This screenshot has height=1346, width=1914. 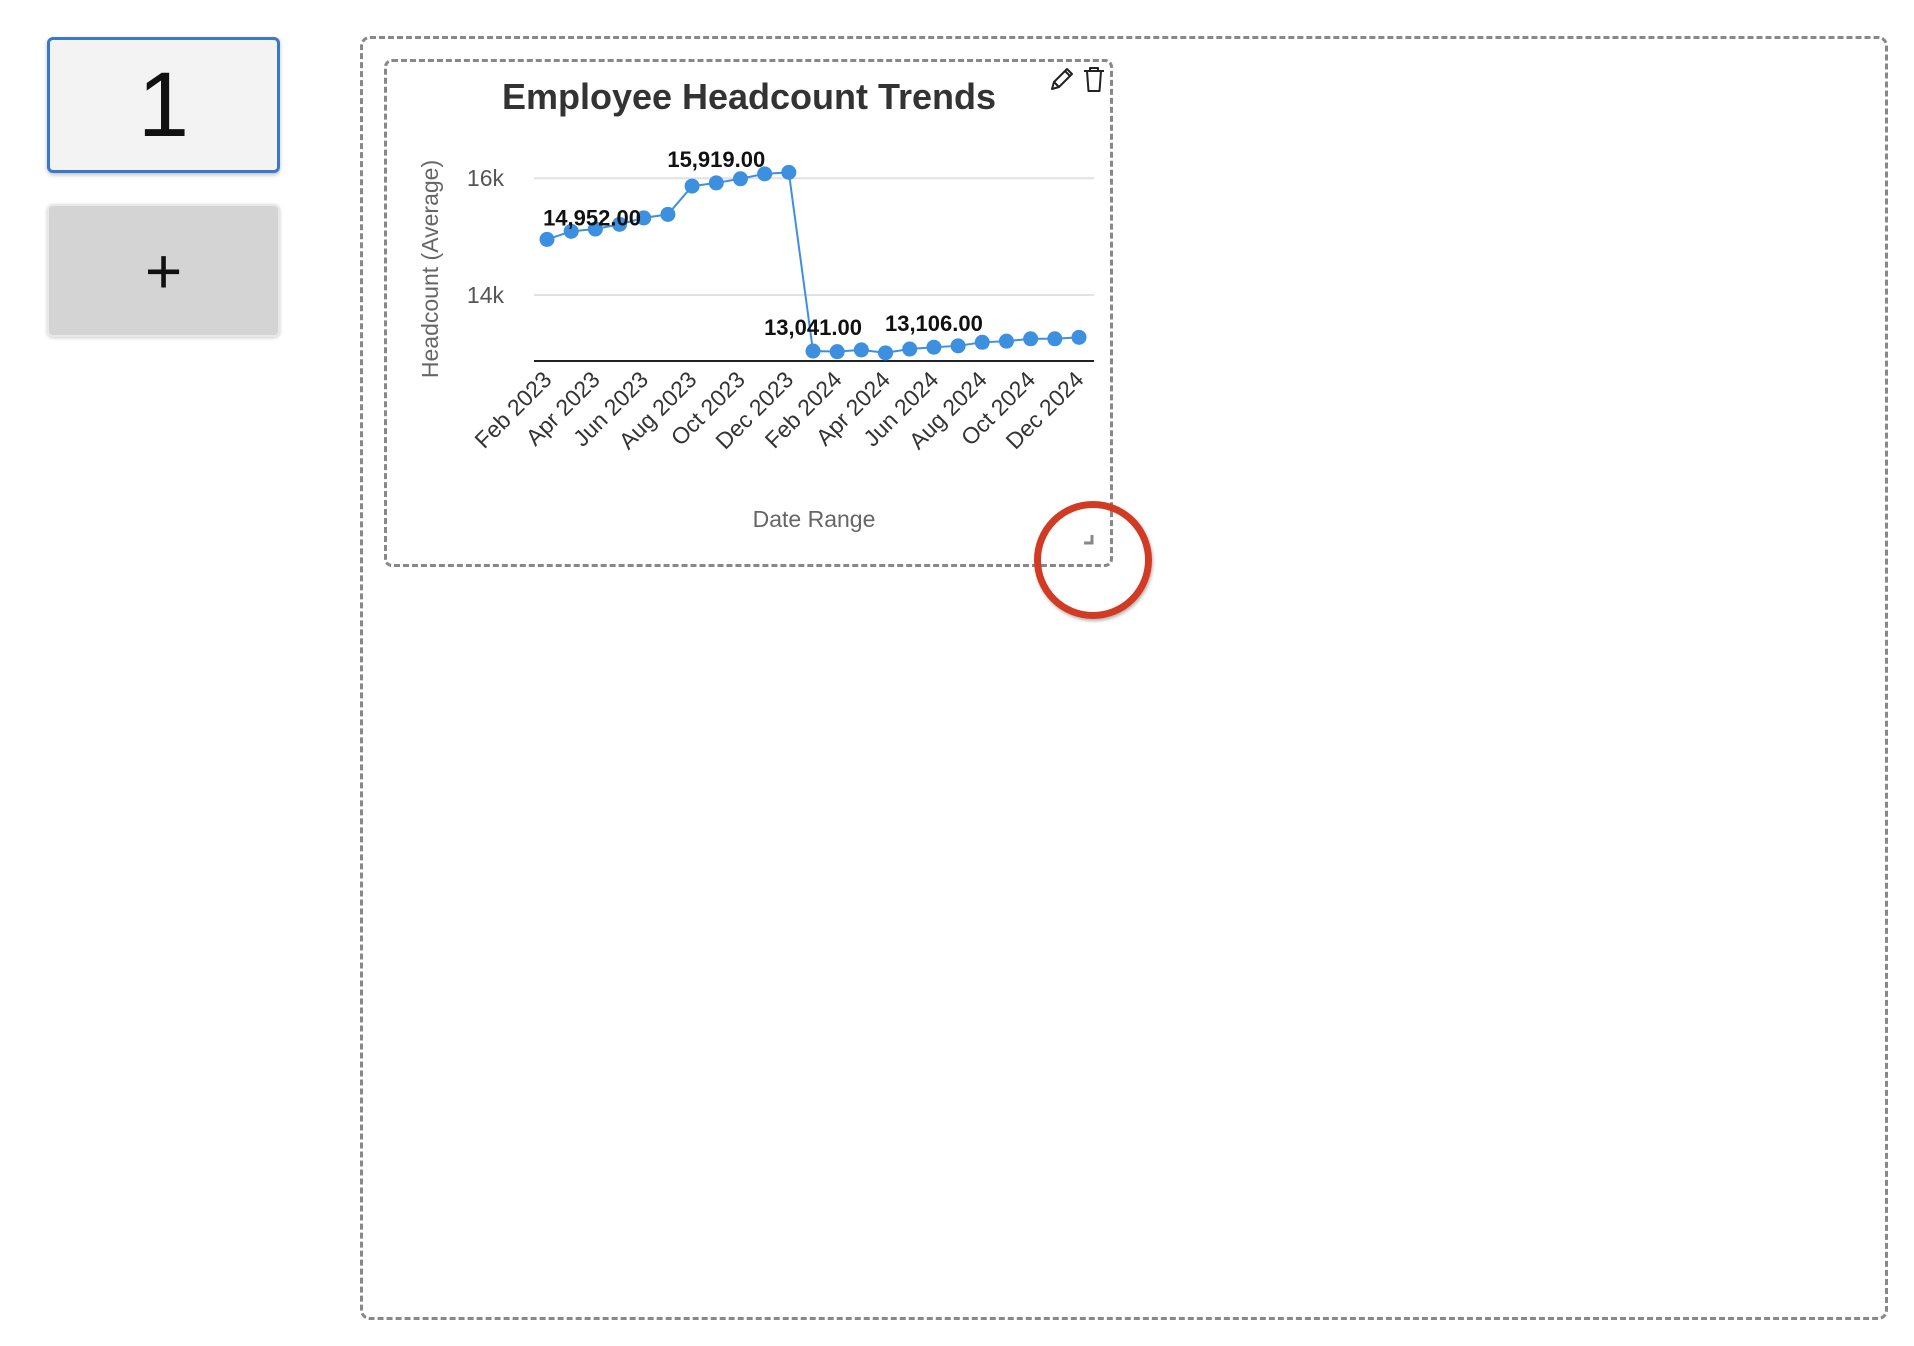 What do you see at coordinates (813, 327) in the screenshot?
I see `data-label: 13,041.00` at bounding box center [813, 327].